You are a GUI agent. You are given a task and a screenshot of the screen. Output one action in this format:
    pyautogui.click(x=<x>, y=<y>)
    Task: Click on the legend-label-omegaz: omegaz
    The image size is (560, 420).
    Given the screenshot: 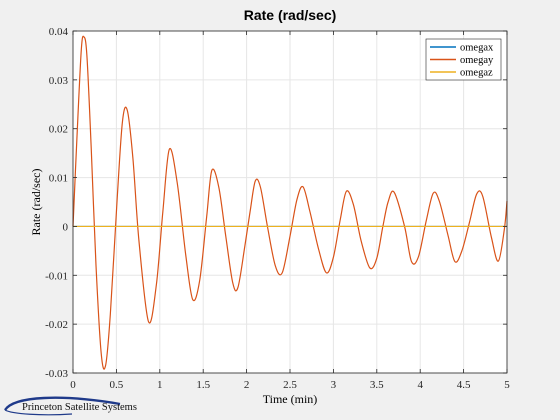 What is the action you would take?
    pyautogui.click(x=476, y=73)
    